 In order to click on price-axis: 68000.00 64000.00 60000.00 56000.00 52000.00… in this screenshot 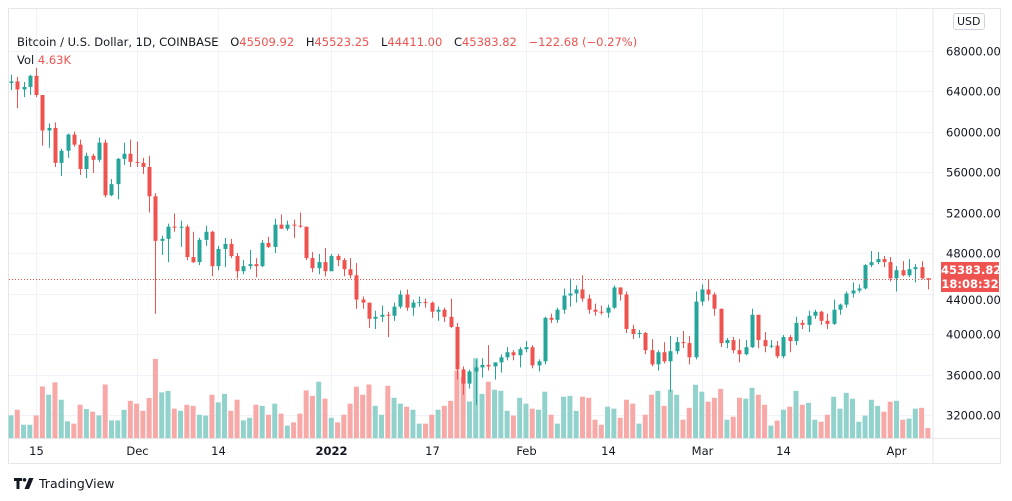, I will do `click(973, 234)`.